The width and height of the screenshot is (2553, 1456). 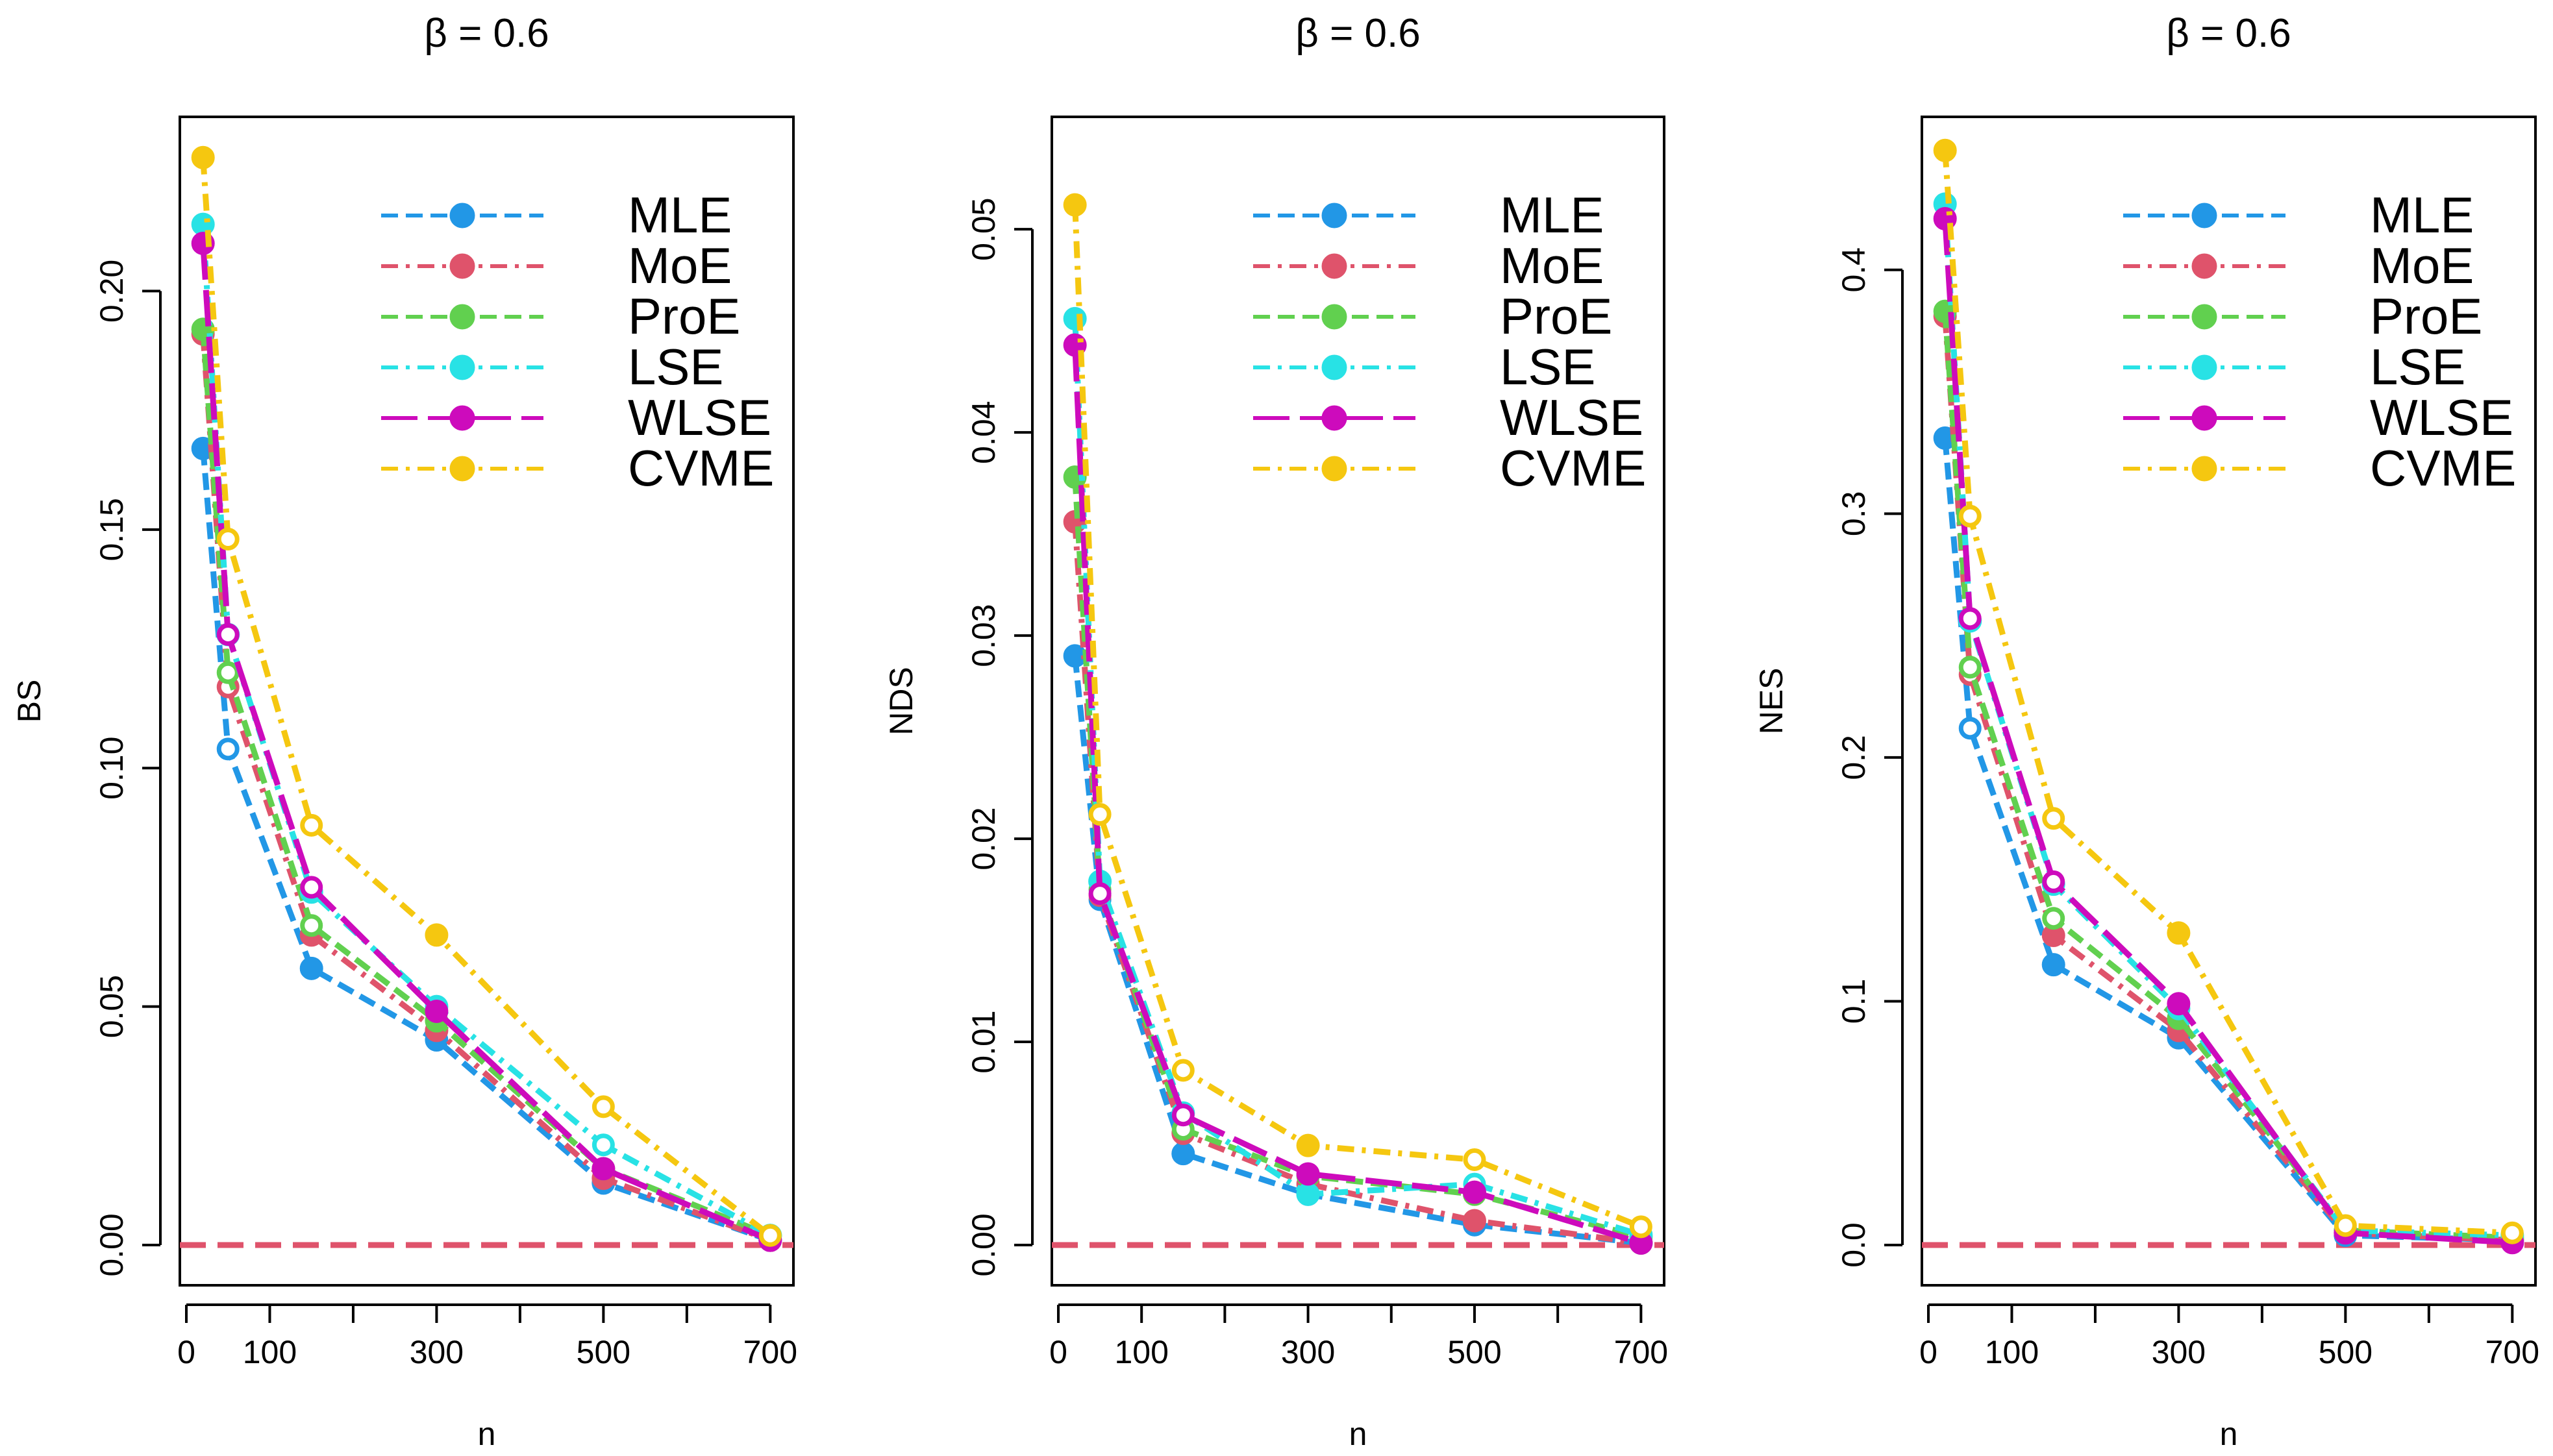 I want to click on series-line-lse, so click(x=1357, y=778).